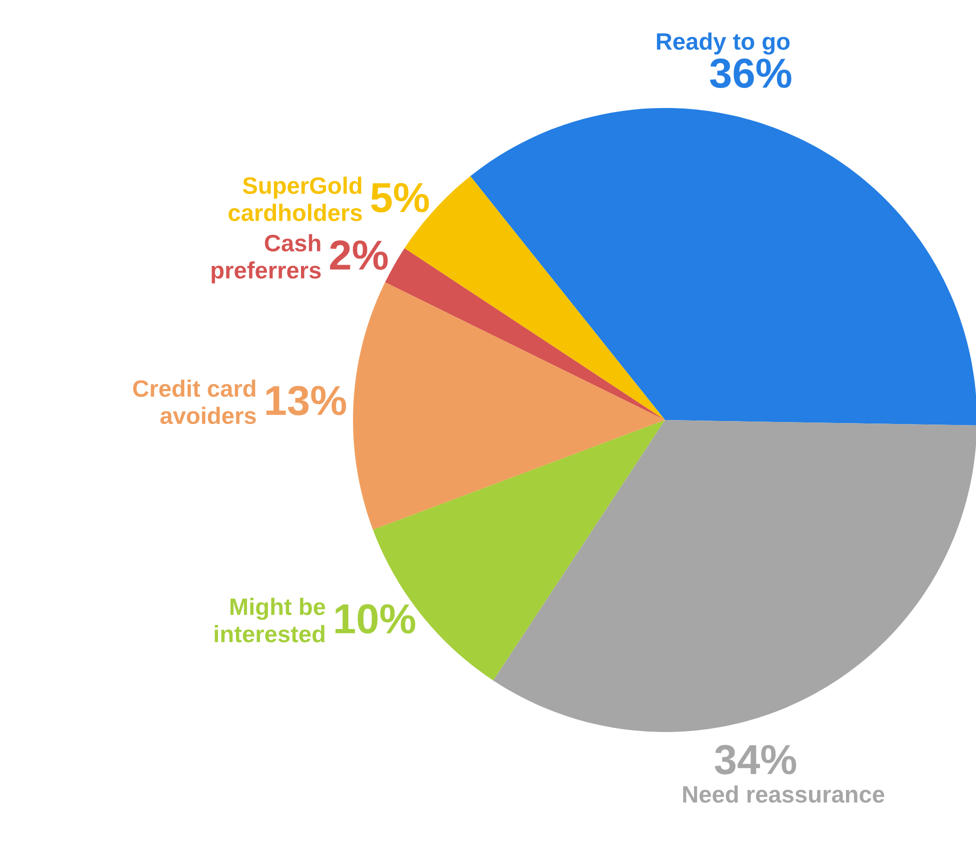 This screenshot has width=976, height=841. I want to click on slice-label: Need reassurance, so click(783, 794).